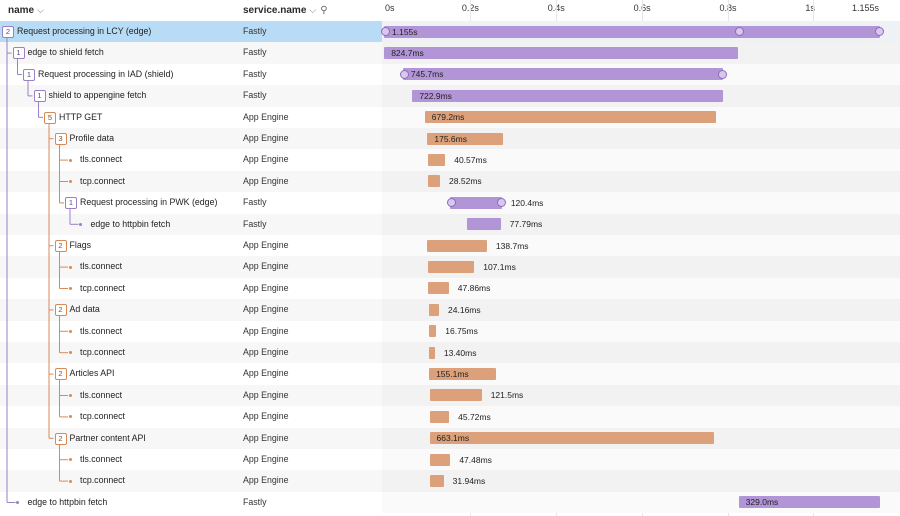 Image resolution: width=900 pixels, height=516 pixels. I want to click on table-row: tcp.connect App Engine 13.40ms, so click(450, 353).